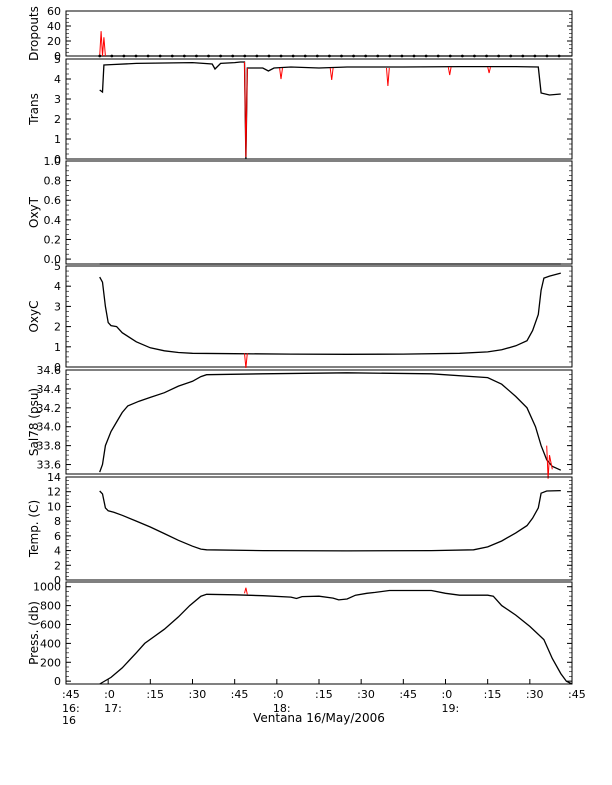 This screenshot has height=785, width=612. Describe the element at coordinates (50, 625) in the screenshot. I see `y-tick-label: 600` at that location.